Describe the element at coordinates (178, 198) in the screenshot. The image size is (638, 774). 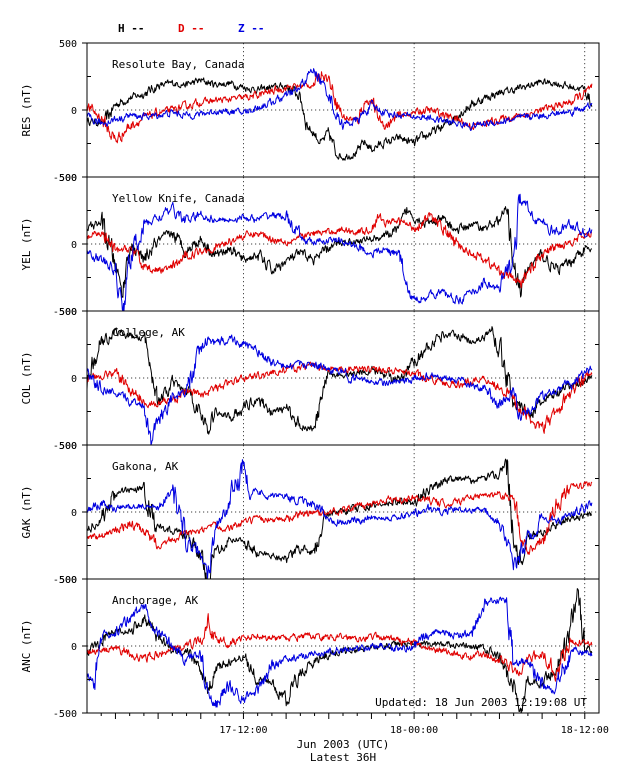
I see `site-name: Yellow Knife, Canada` at that location.